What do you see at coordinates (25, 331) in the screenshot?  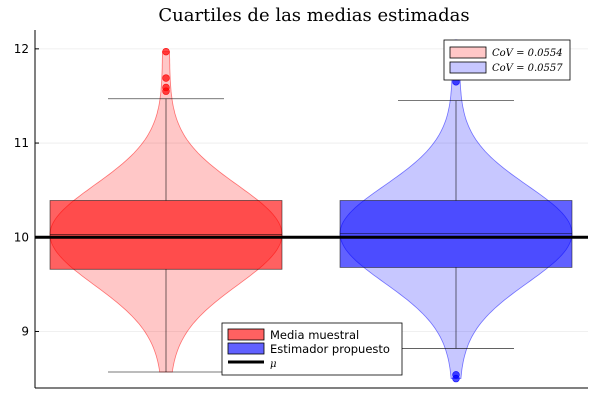 I see `y-tick-label: 9` at bounding box center [25, 331].